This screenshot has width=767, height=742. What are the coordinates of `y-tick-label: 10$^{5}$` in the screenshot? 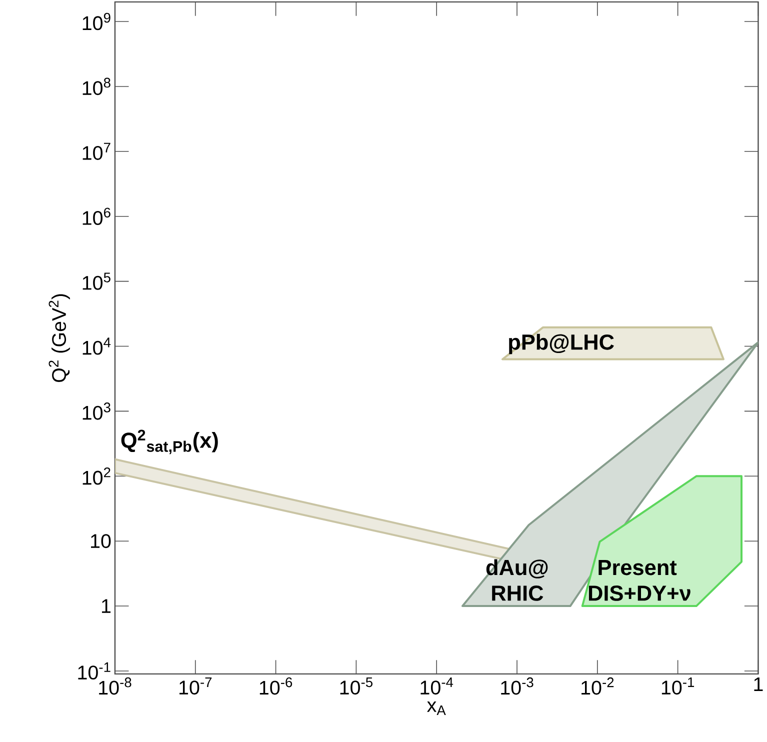 It's located at (96, 281).